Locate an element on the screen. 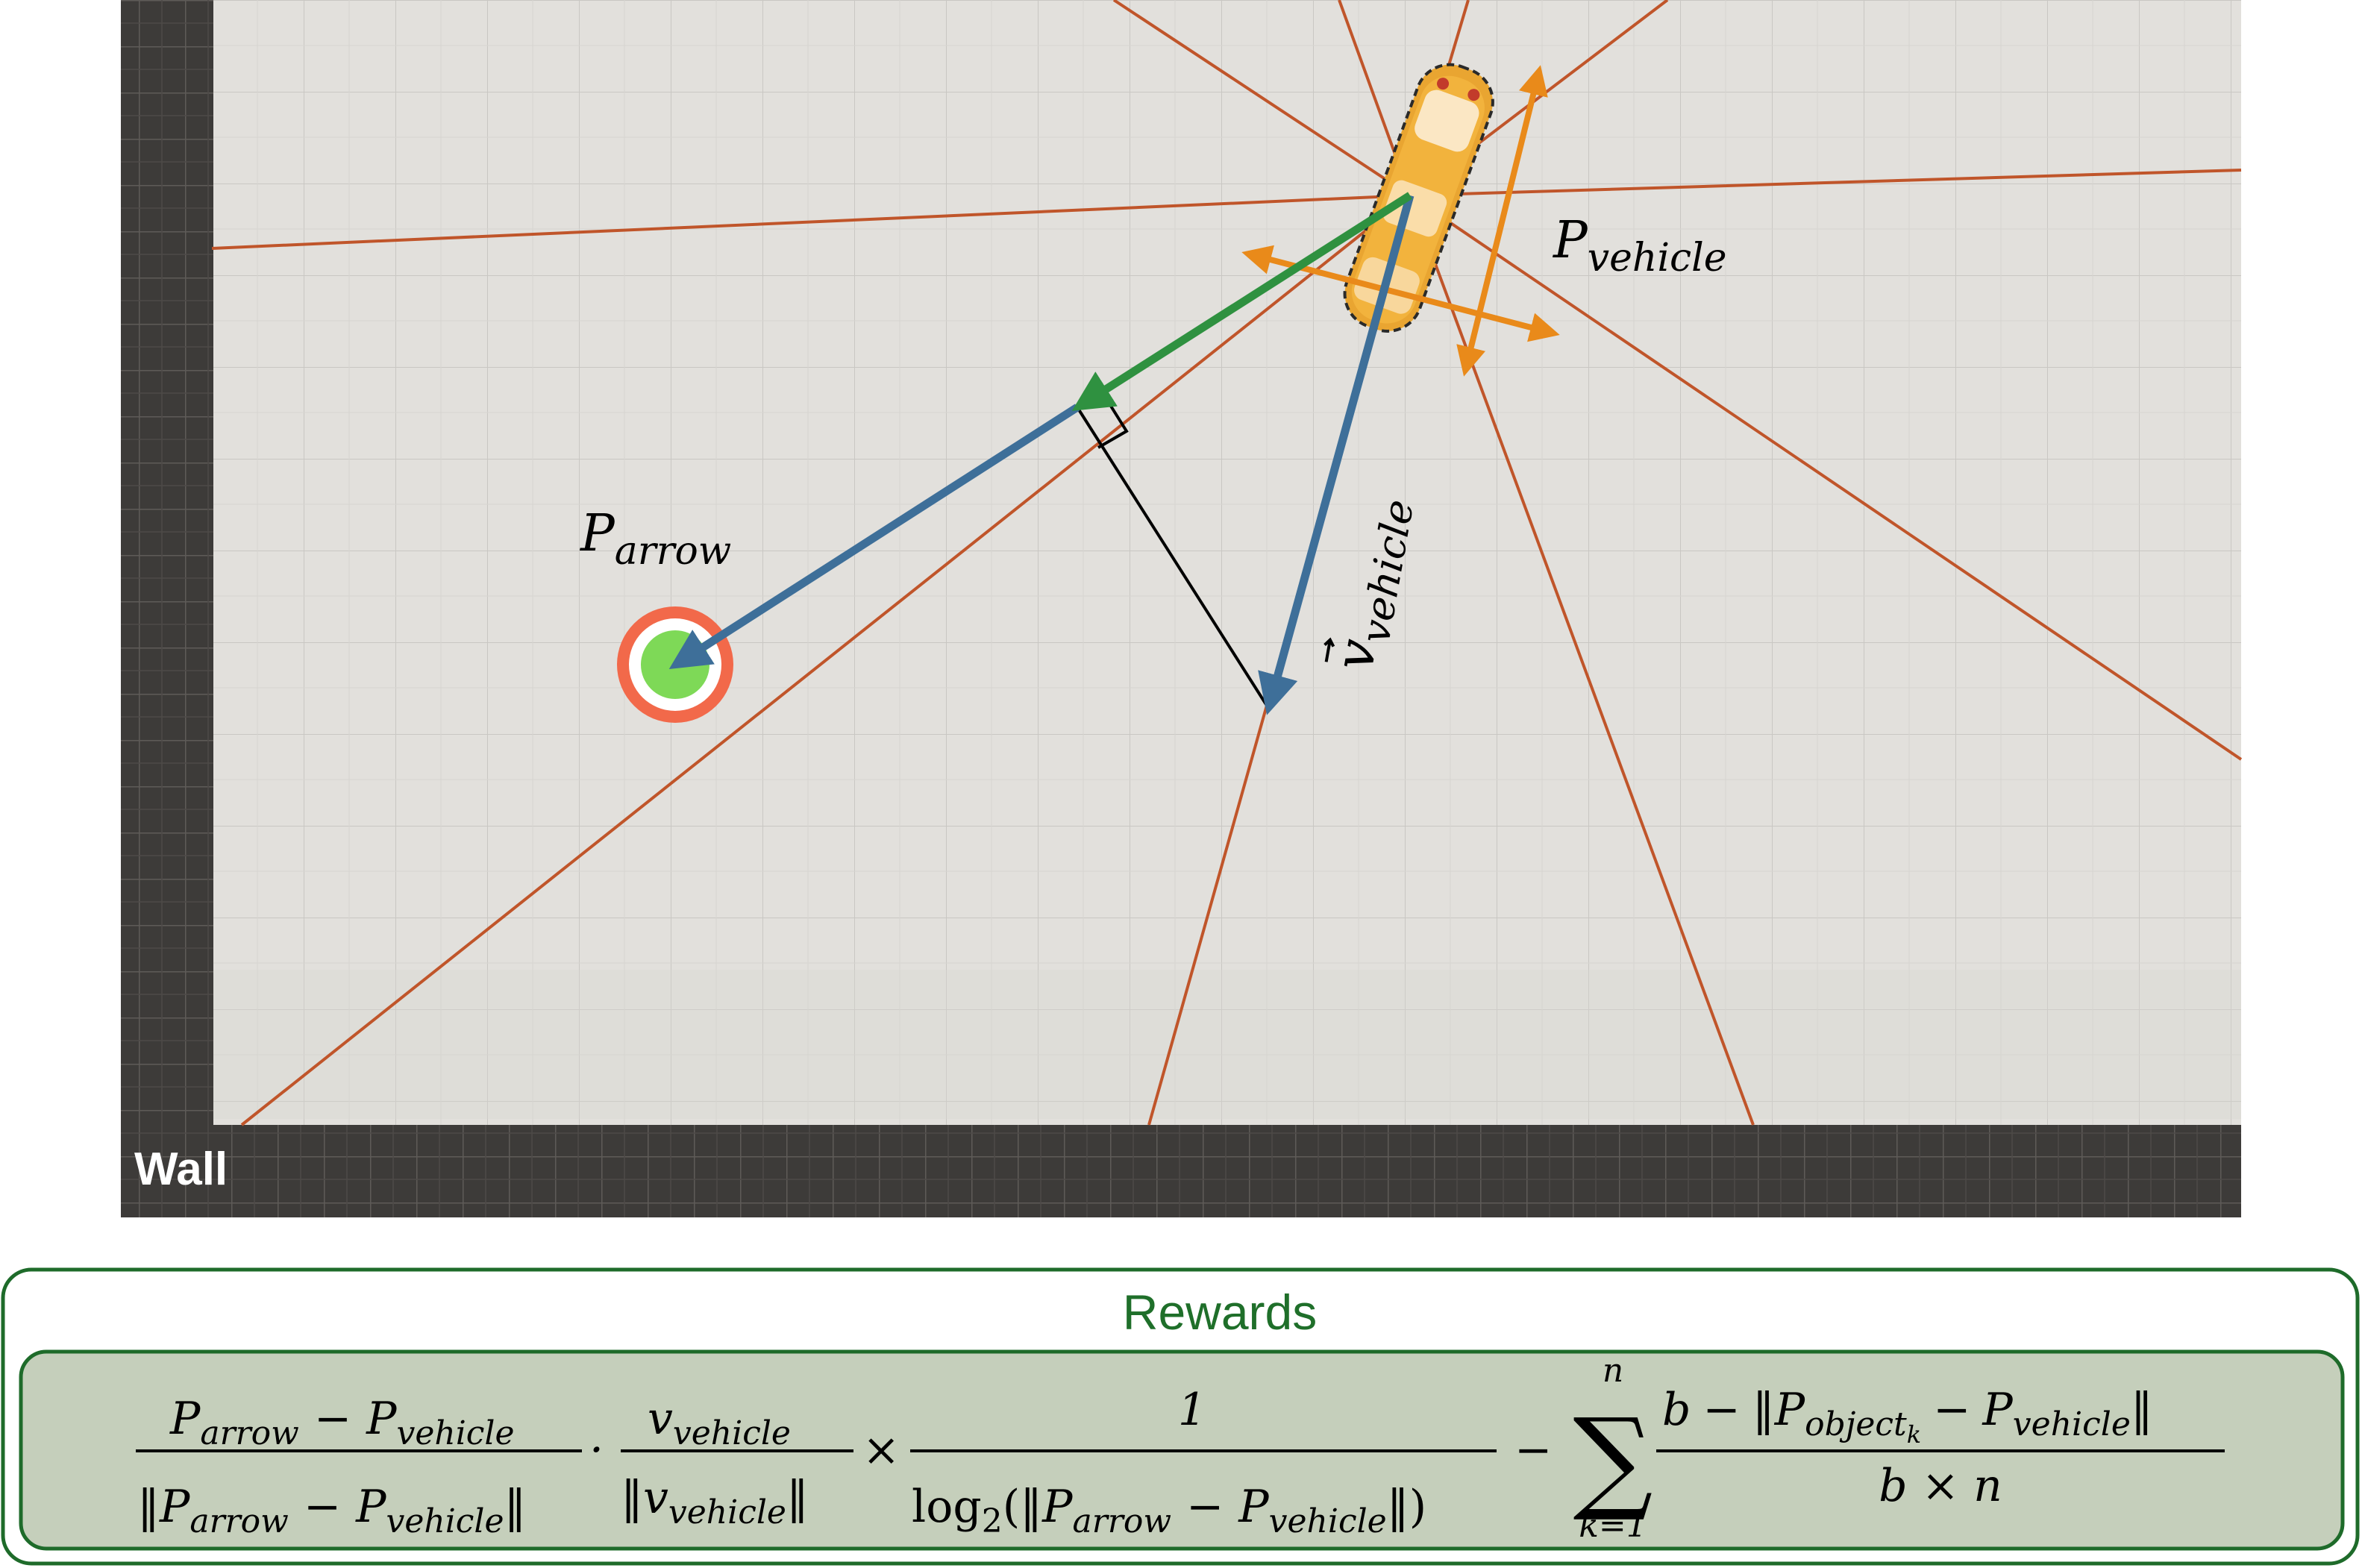 The image size is (2362, 1568). formula-minus: − is located at coordinates (1533, 1450).